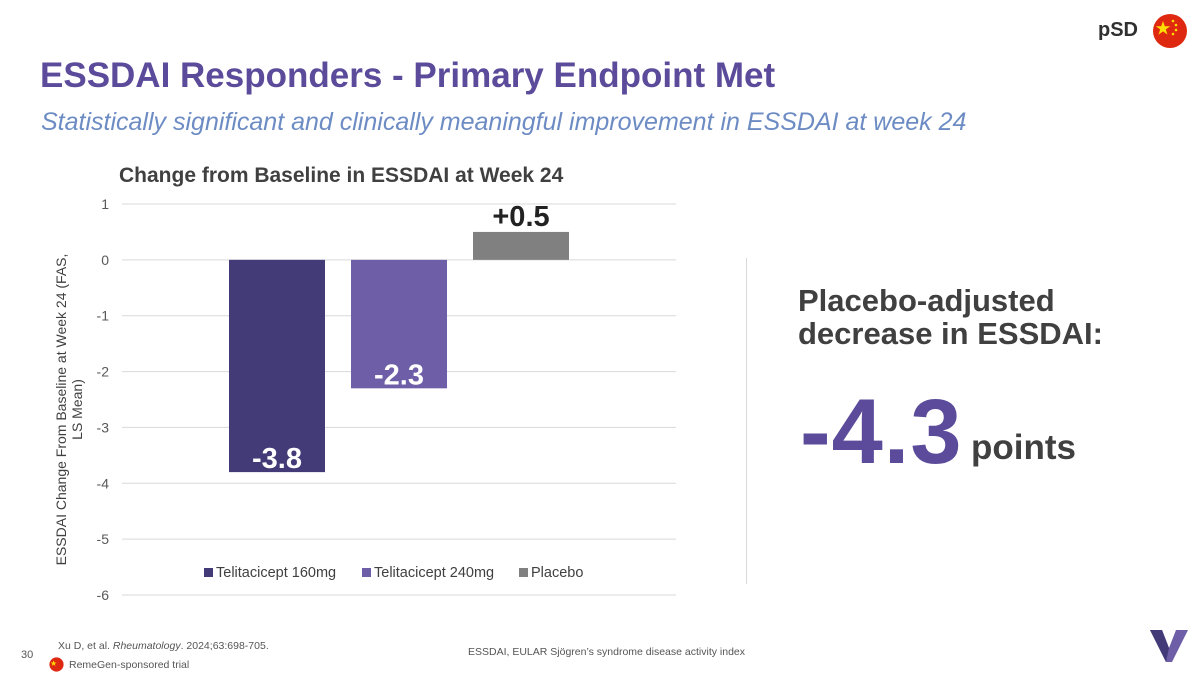  What do you see at coordinates (881, 432) in the screenshot?
I see `callout-value: -4.3` at bounding box center [881, 432].